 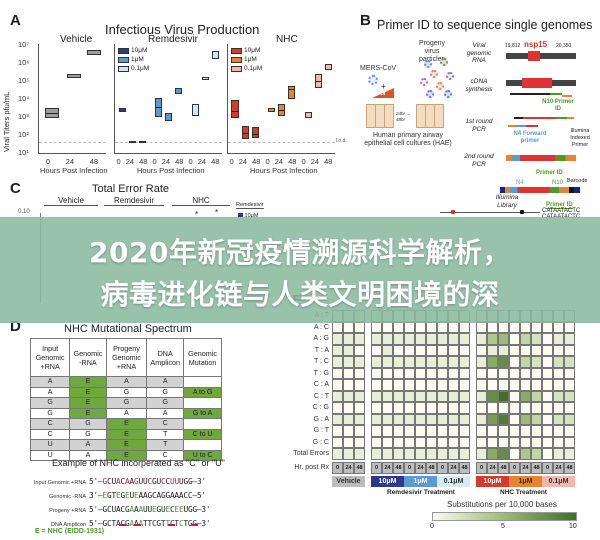 I want to click on panel-a-title: Infectious Virus Production, so click(x=182, y=29).